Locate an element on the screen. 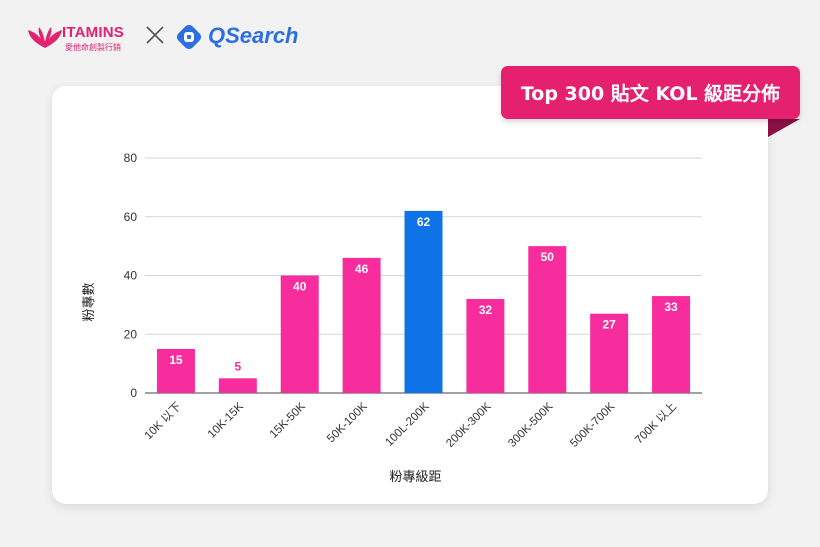  vitamins-subtitle: 愛他命創製行銷 is located at coordinates (93, 47).